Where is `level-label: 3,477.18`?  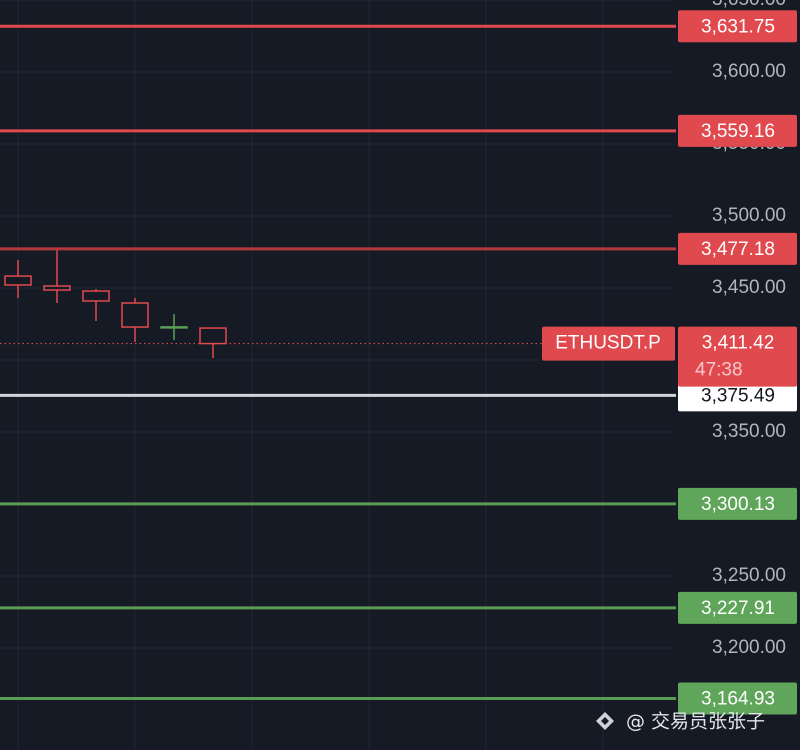 level-label: 3,477.18 is located at coordinates (738, 249).